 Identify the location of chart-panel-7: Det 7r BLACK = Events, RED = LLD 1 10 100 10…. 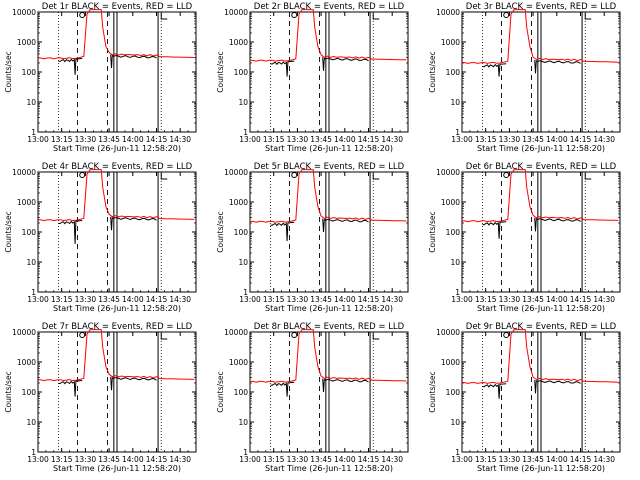
(100, 397).